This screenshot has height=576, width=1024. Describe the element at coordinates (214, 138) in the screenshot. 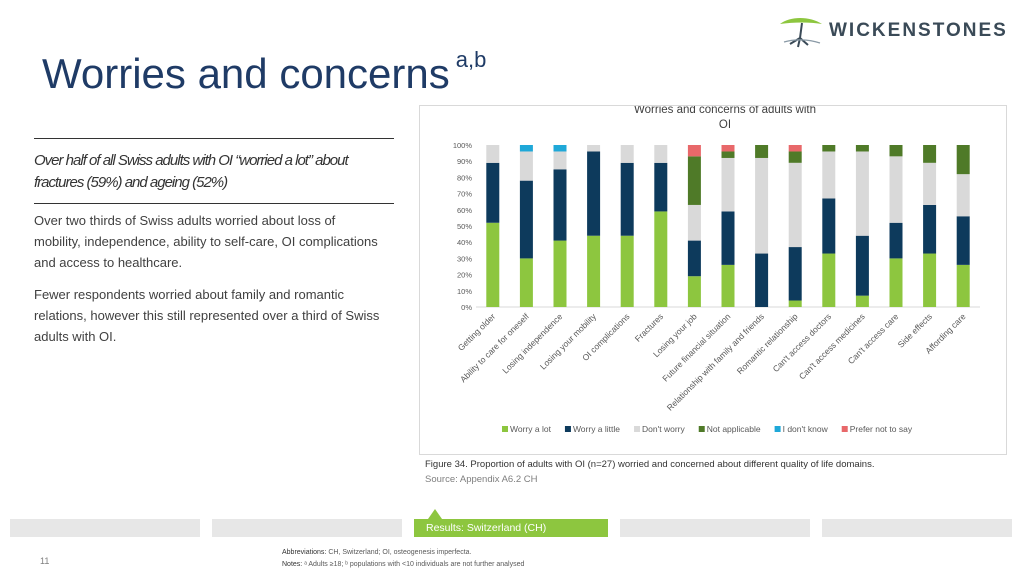

I see `divider-top` at that location.